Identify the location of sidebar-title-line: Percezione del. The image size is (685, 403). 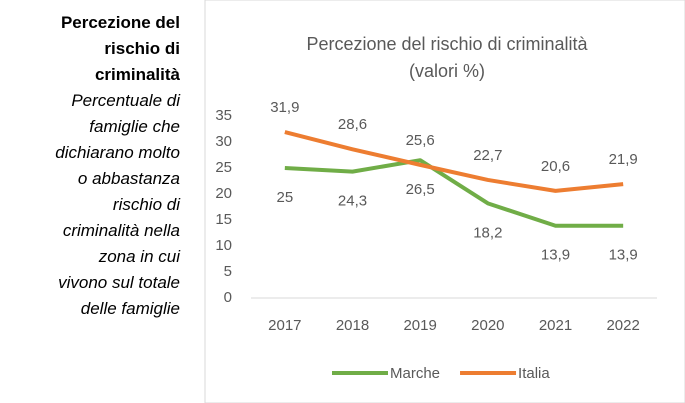
(120, 22).